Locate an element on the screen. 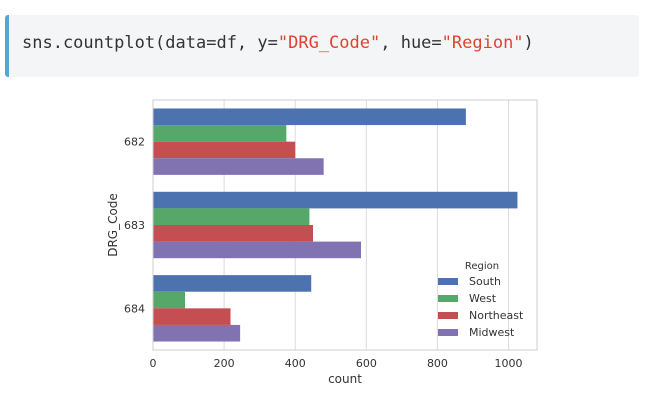  y-tick-label: 684 is located at coordinates (134, 308).